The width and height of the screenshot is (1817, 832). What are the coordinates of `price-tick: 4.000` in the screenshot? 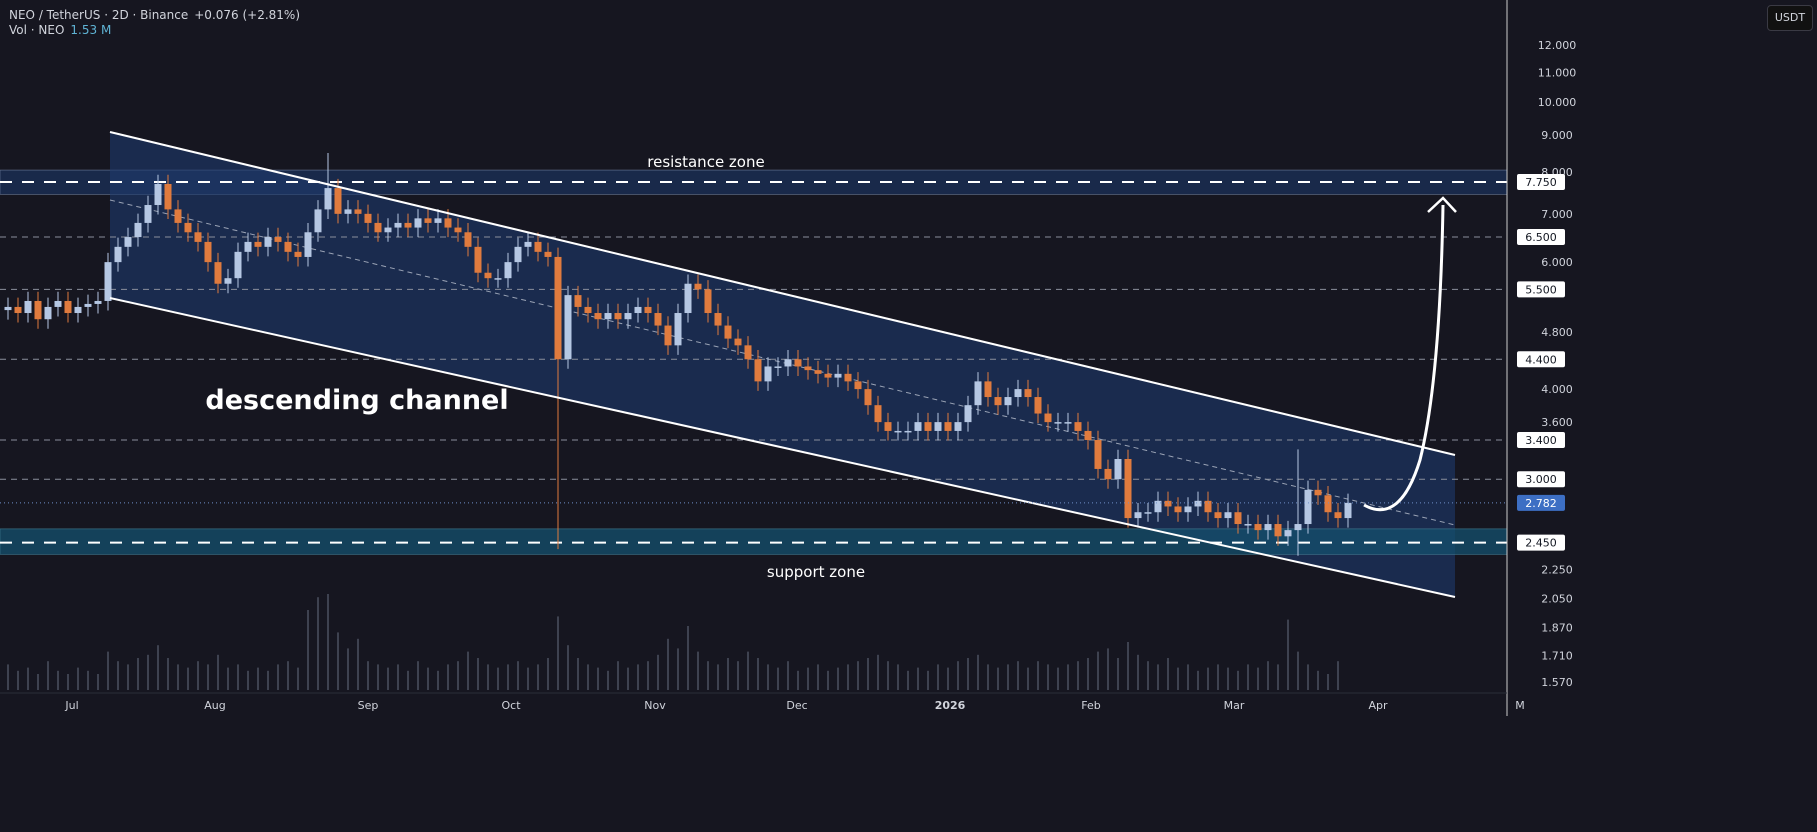 It's located at (1557, 389).